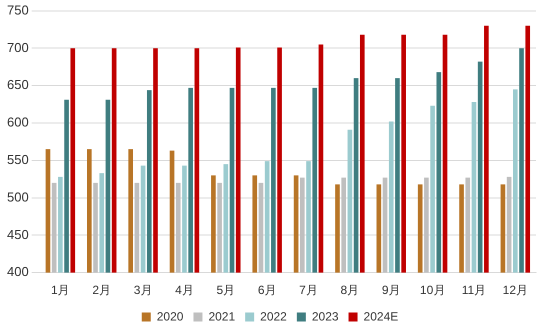  What do you see at coordinates (17, 47) in the screenshot?
I see `y-tick-label: 700` at bounding box center [17, 47].